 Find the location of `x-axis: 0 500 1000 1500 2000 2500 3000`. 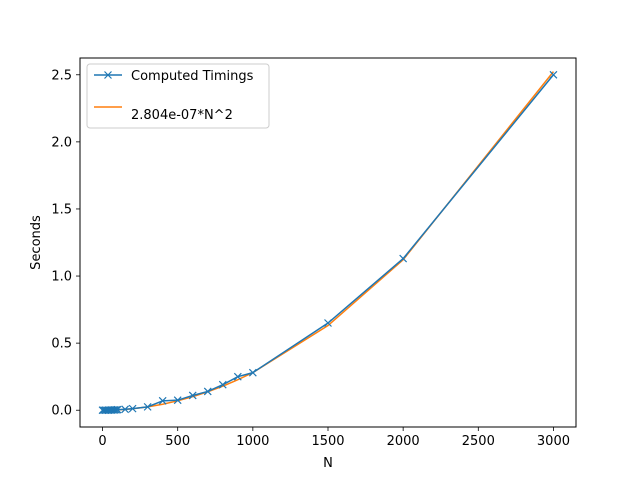

x-axis: 0 500 1000 1500 2000 2500 3000 is located at coordinates (334, 438).